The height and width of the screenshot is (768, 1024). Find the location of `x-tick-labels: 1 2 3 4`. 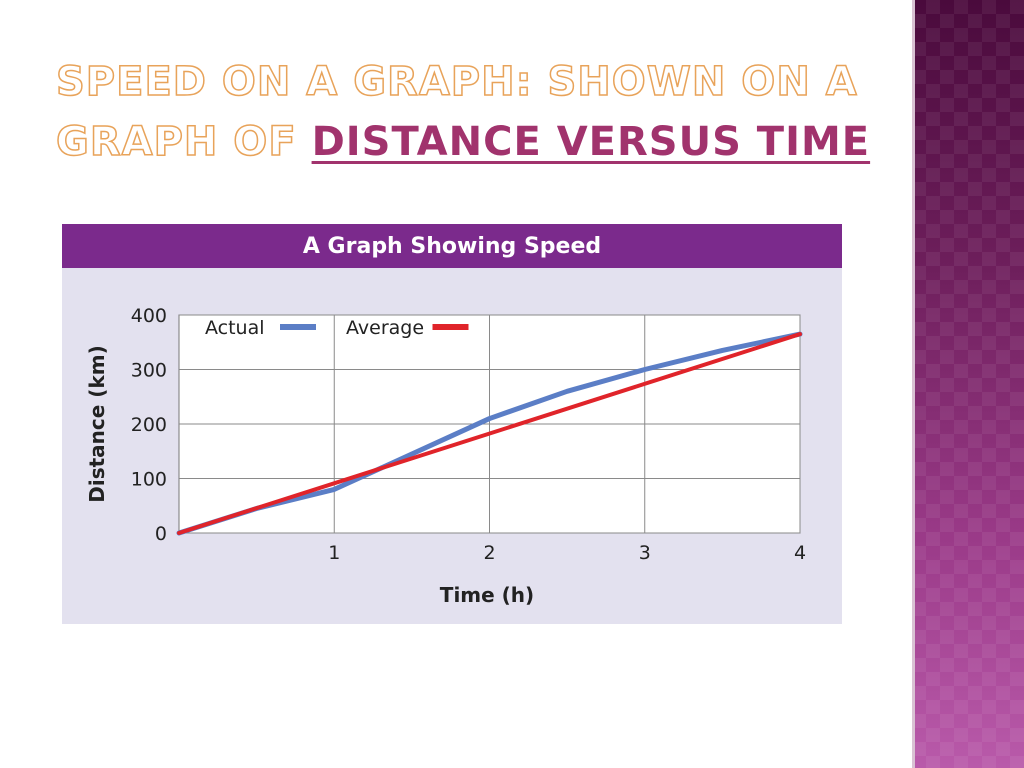

x-tick-labels: 1 2 3 4 is located at coordinates (567, 553).